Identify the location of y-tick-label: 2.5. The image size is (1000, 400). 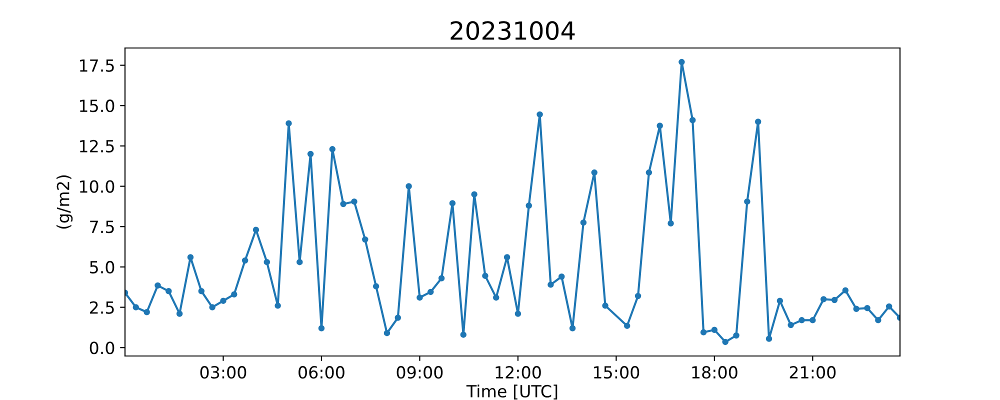
(102, 307).